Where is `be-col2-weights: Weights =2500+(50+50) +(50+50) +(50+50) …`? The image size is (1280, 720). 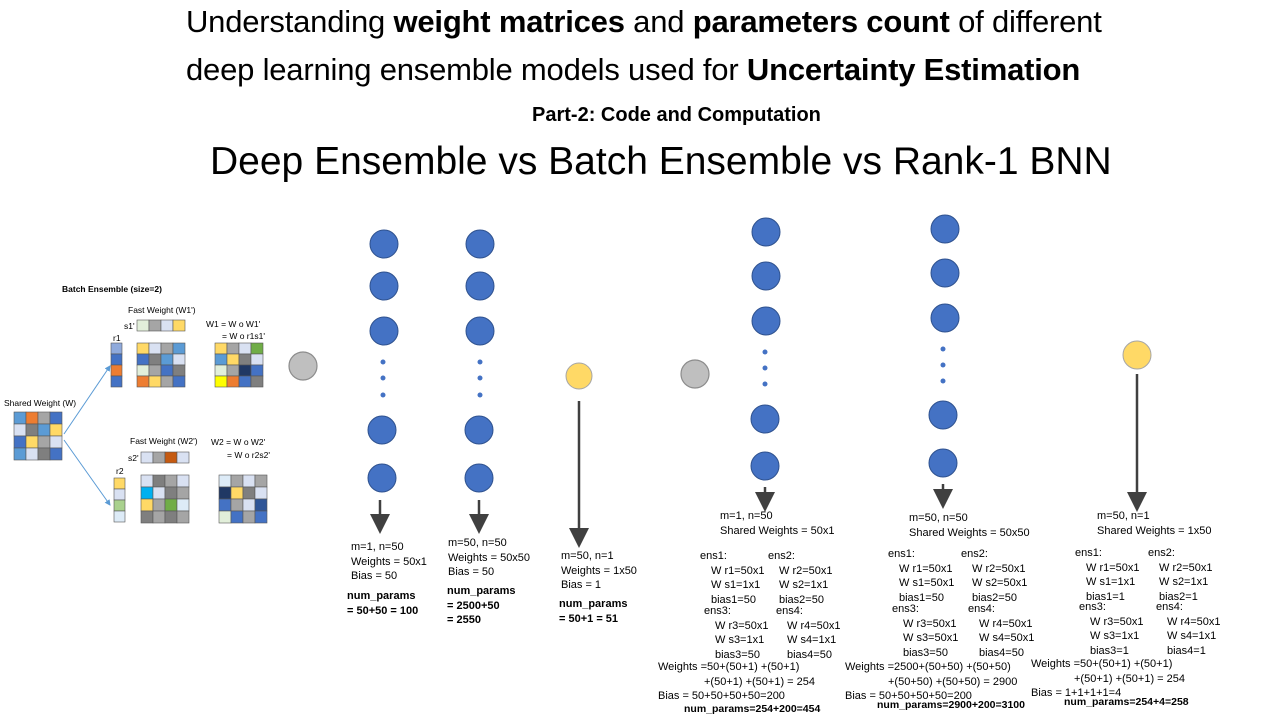
be-col2-weights: Weights =2500+(50+50) +(50+50) +(50+50) … is located at coordinates (931, 681).